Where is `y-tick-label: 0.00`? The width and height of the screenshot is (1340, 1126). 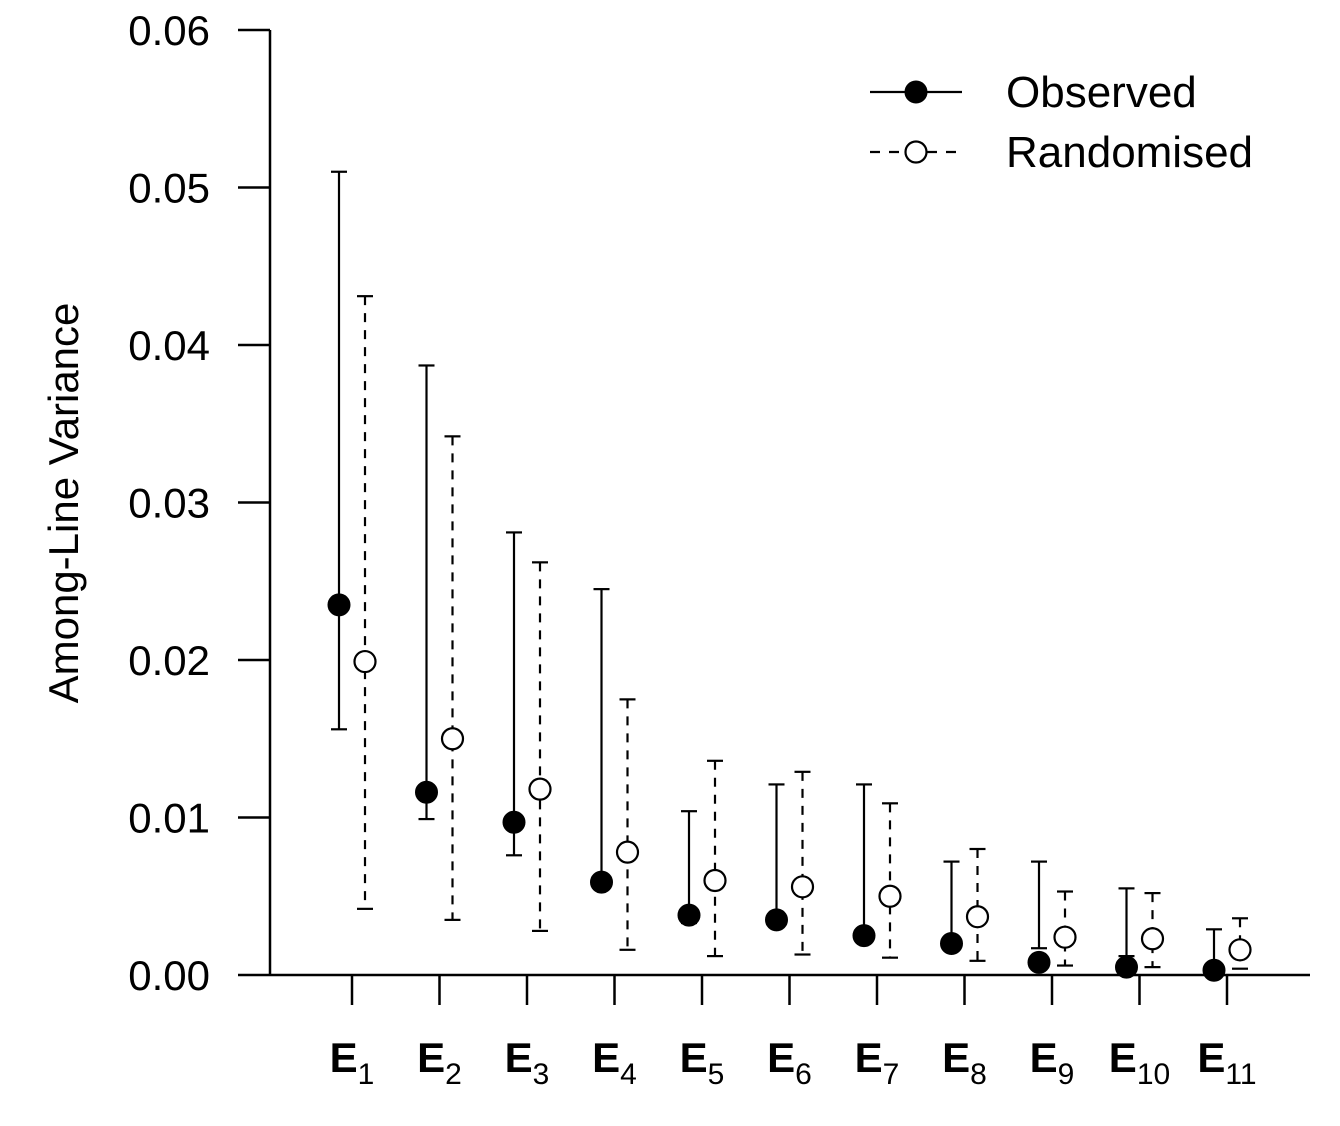
y-tick-label: 0.00 is located at coordinates (169, 975).